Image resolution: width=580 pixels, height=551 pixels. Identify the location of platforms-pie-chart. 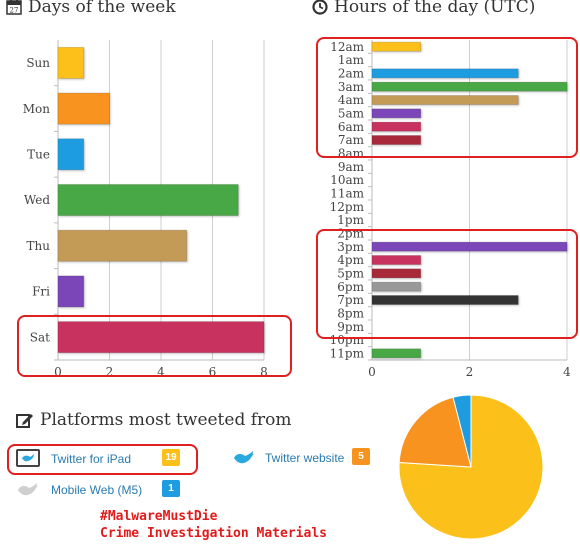
(471, 467).